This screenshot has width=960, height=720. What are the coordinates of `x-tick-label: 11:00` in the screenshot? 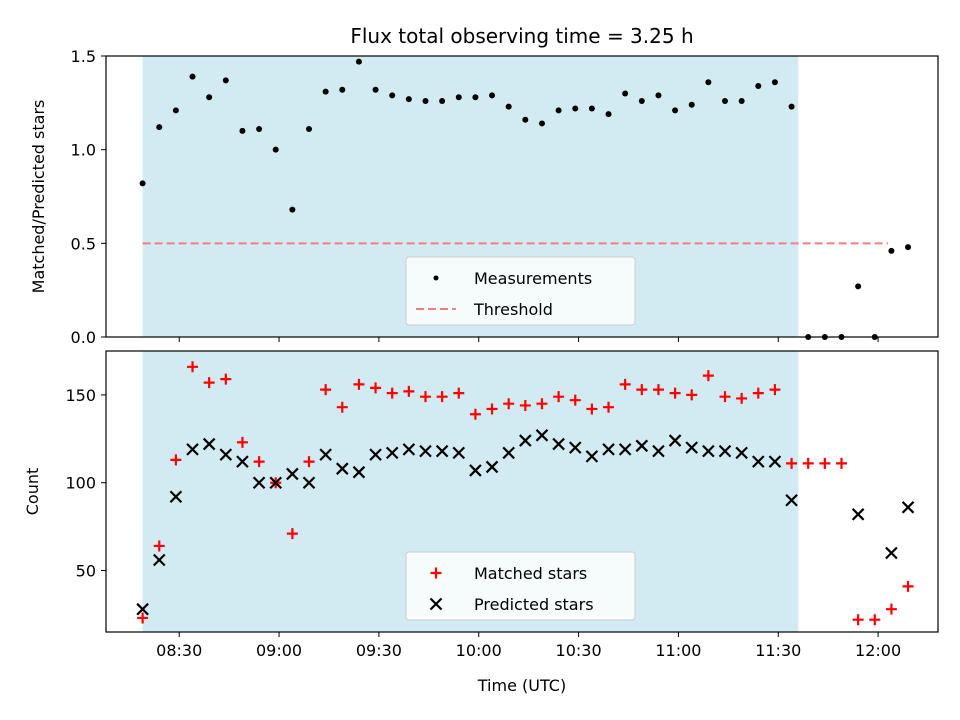 It's located at (678, 650).